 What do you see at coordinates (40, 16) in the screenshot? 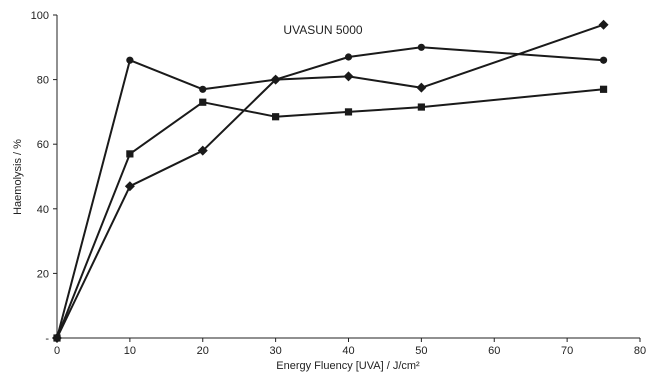
I see `y-tick-label: 100` at bounding box center [40, 16].